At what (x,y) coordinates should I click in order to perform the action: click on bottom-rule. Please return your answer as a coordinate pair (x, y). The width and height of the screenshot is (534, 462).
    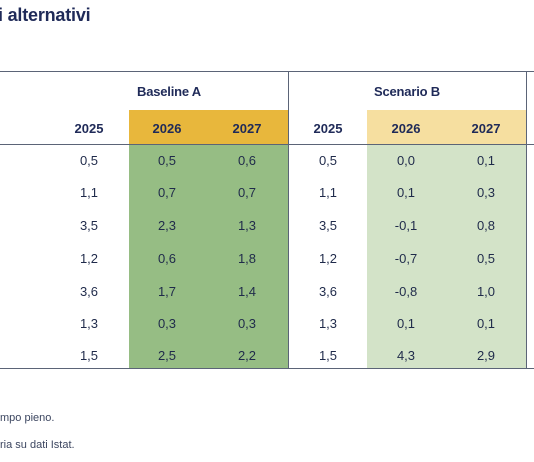
    Looking at the image, I should click on (267, 368).